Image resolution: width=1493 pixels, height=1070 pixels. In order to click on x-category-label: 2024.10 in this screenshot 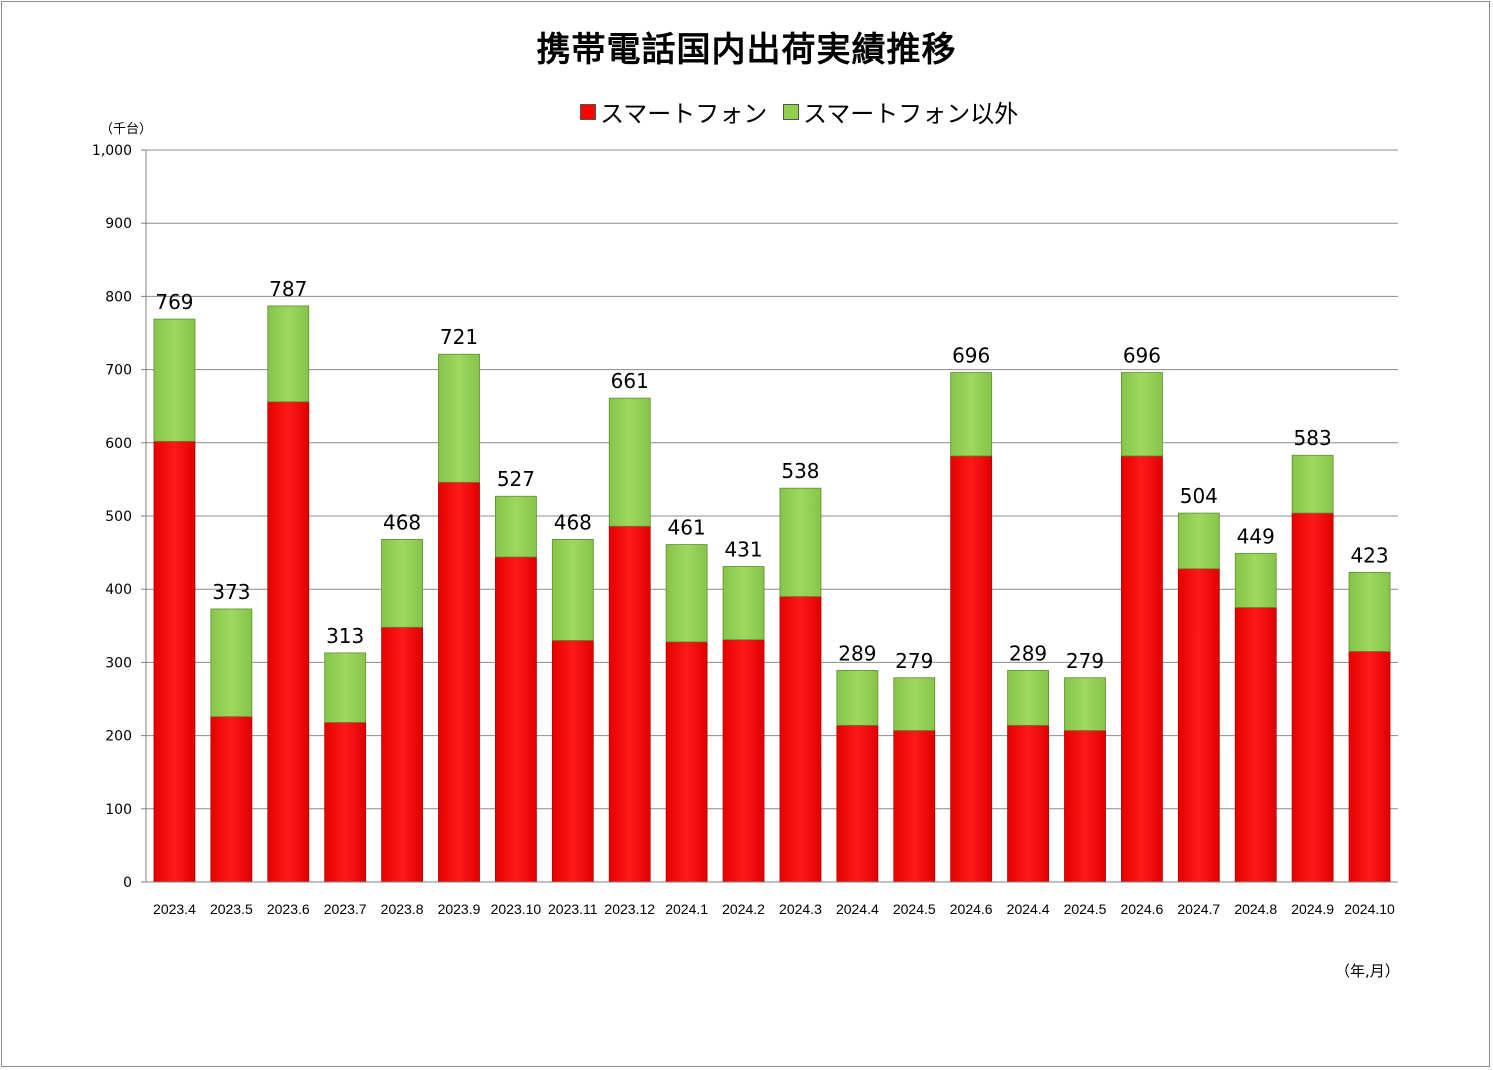, I will do `click(1369, 909)`.